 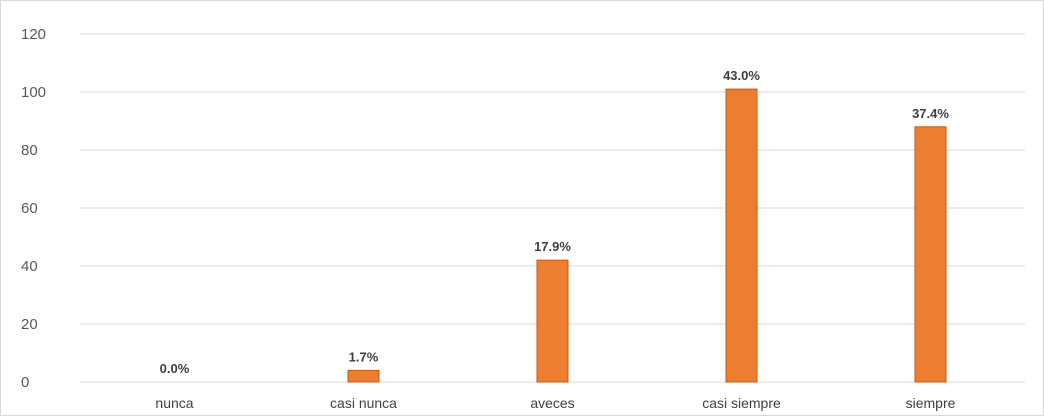 What do you see at coordinates (741, 235) in the screenshot?
I see `bar-casi-siempre` at bounding box center [741, 235].